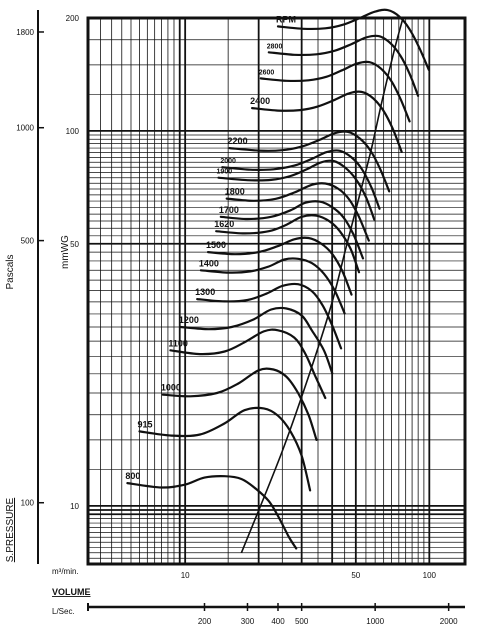  What do you see at coordinates (171, 388) in the screenshot?
I see `rpm-label: 1000` at bounding box center [171, 388].